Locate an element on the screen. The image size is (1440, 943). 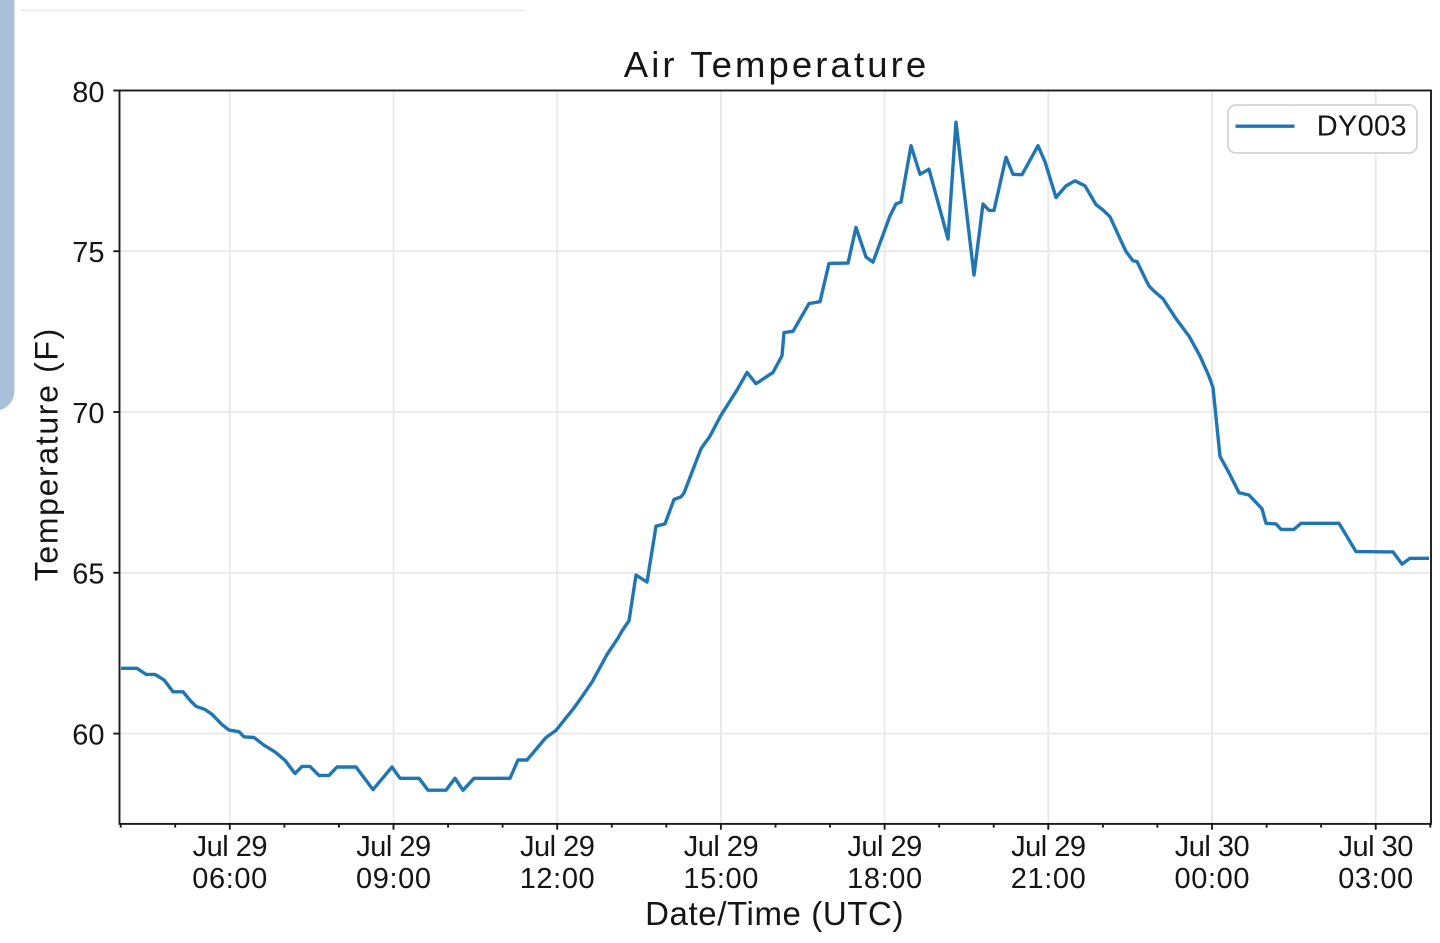
svg-text: DY003 is located at coordinates (1362, 126).